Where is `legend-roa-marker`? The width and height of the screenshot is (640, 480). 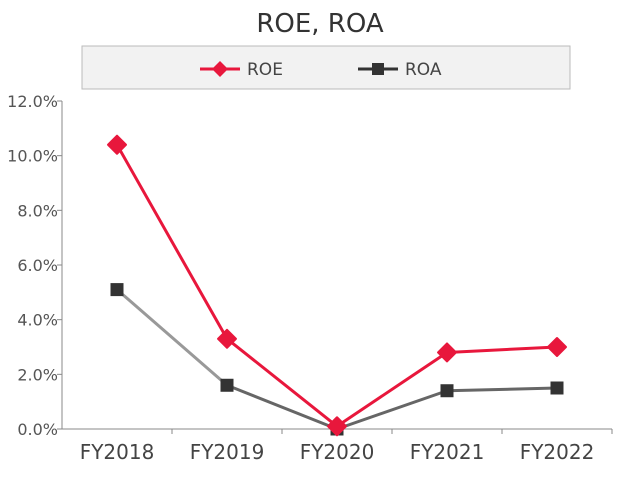
legend-roa-marker is located at coordinates (378, 69).